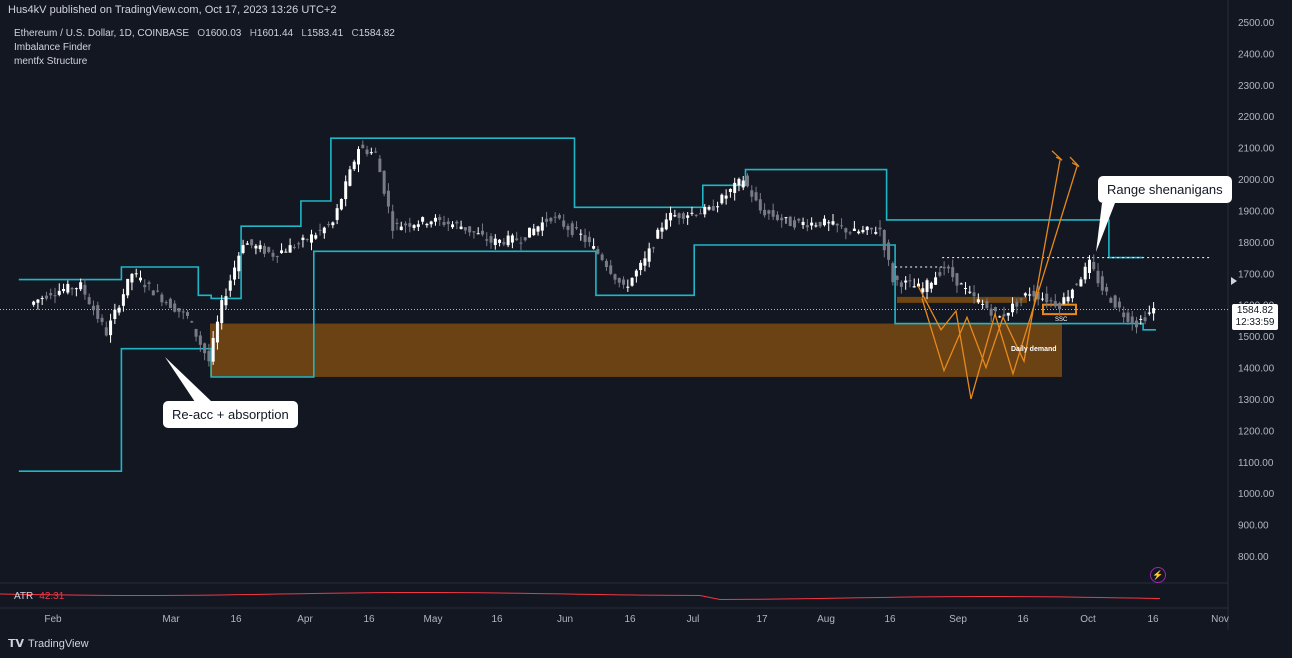 This screenshot has width=1292, height=658. What do you see at coordinates (58, 643) in the screenshot?
I see `brand-name: TradingView` at bounding box center [58, 643].